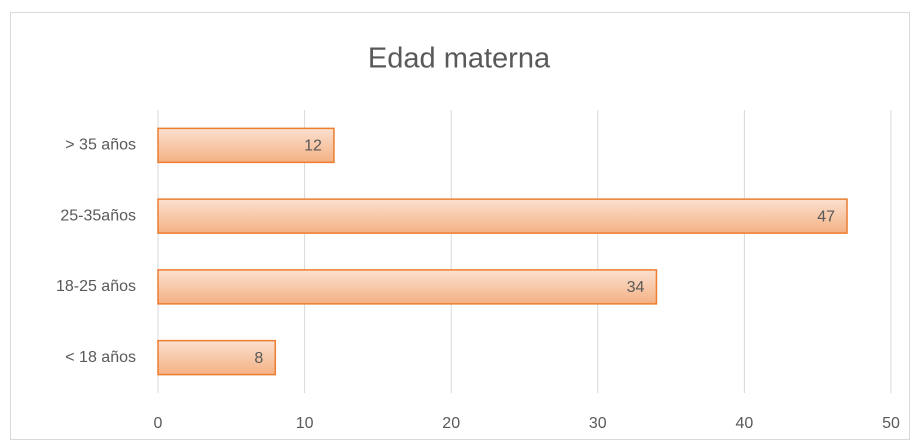  What do you see at coordinates (636, 287) in the screenshot?
I see `data-label: 34` at bounding box center [636, 287].